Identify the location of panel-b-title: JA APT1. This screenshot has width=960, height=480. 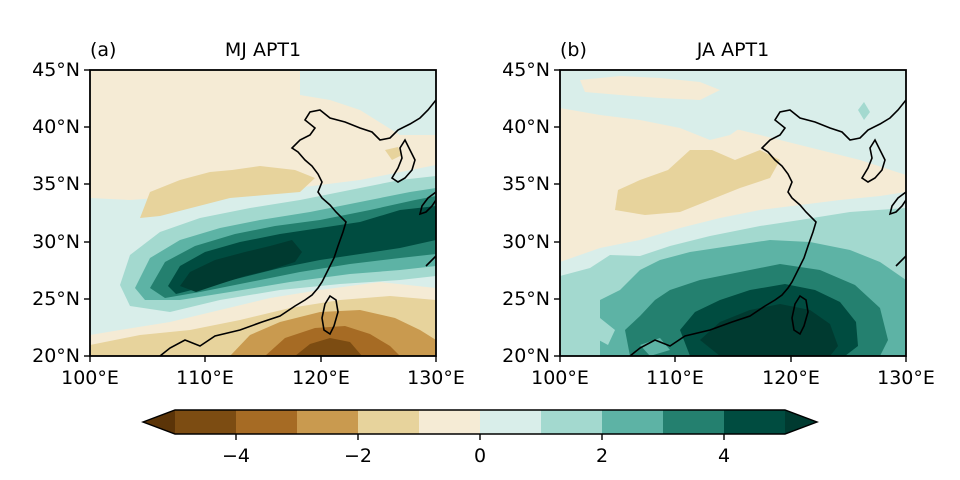
(732, 50).